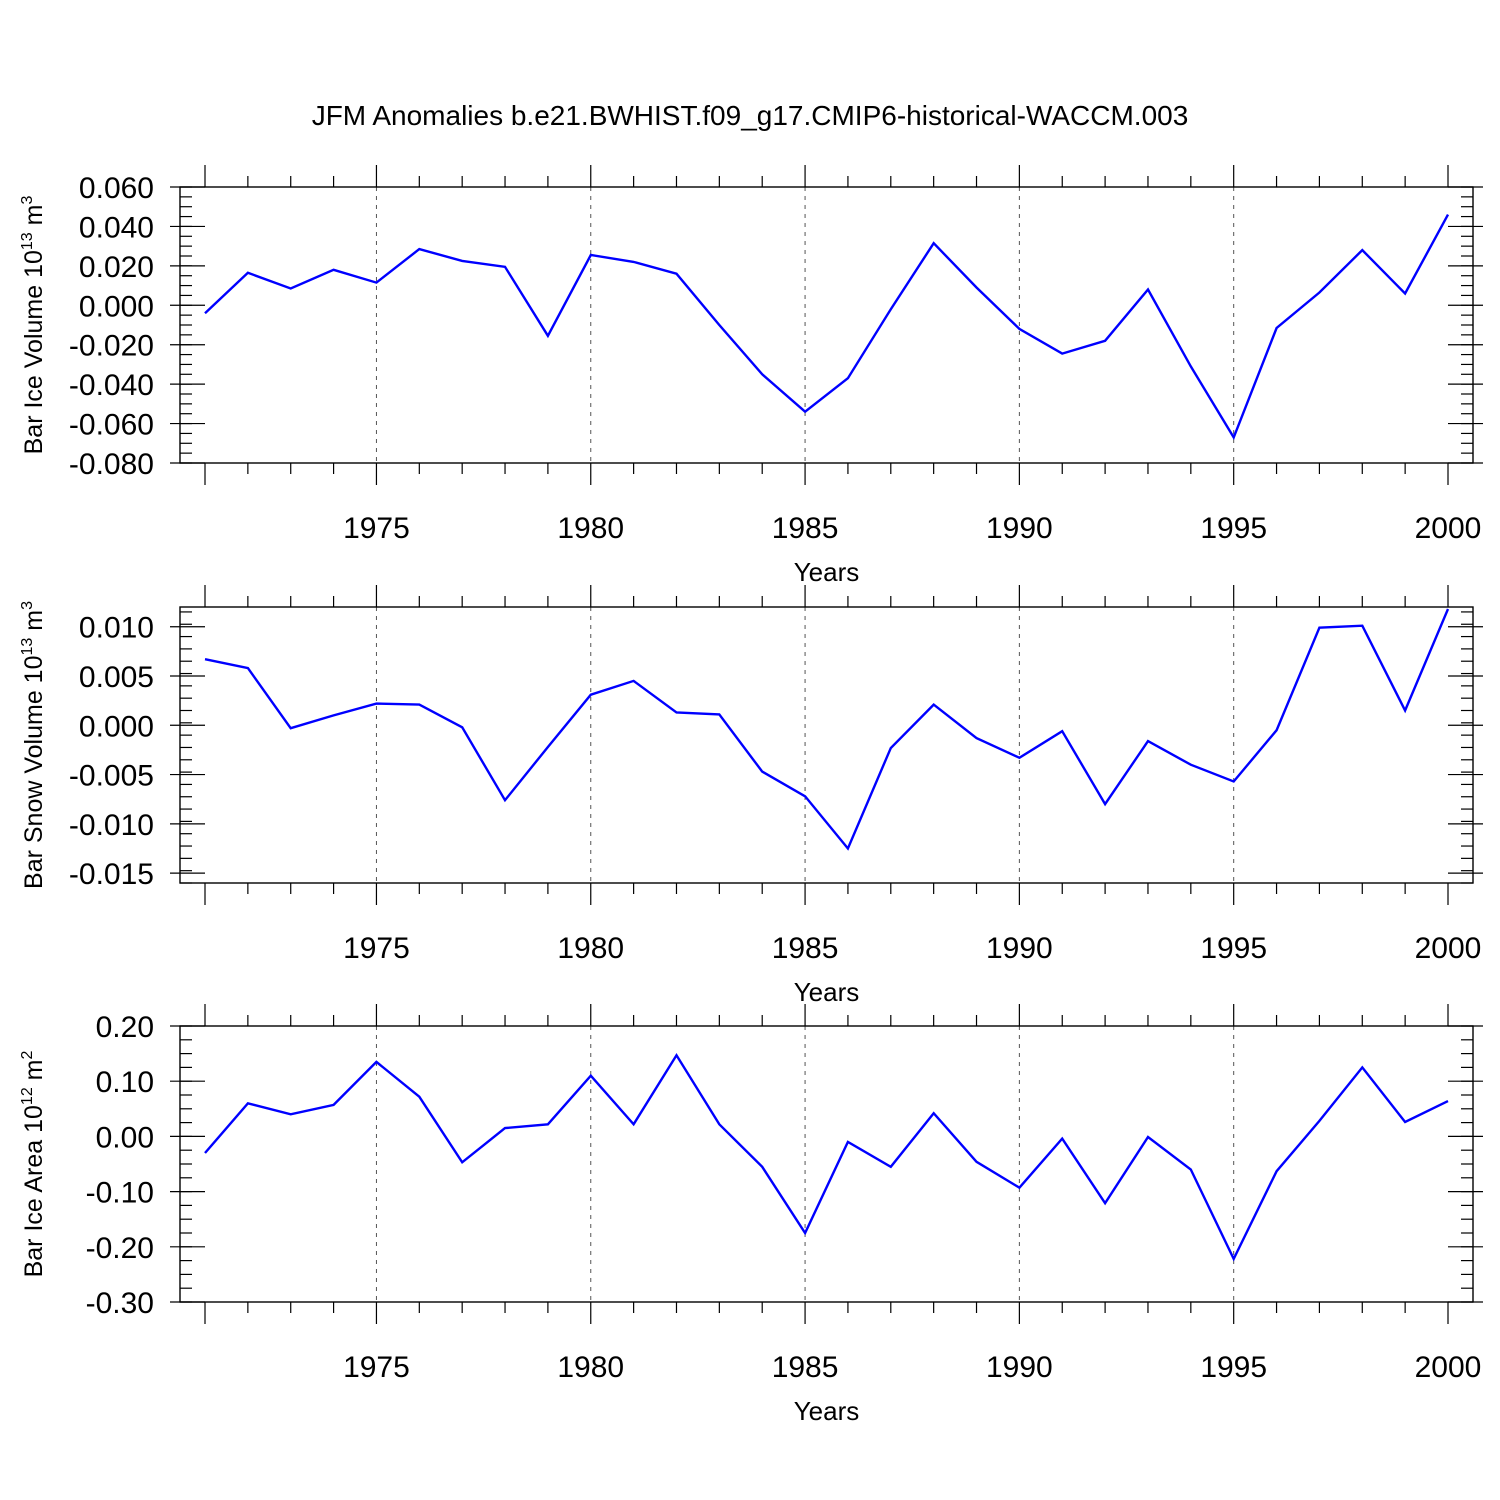 The width and height of the screenshot is (1500, 1500). Describe the element at coordinates (34, 772) in the screenshot. I see `y-axis-title-text: Bar Snow Volume 10` at that location.